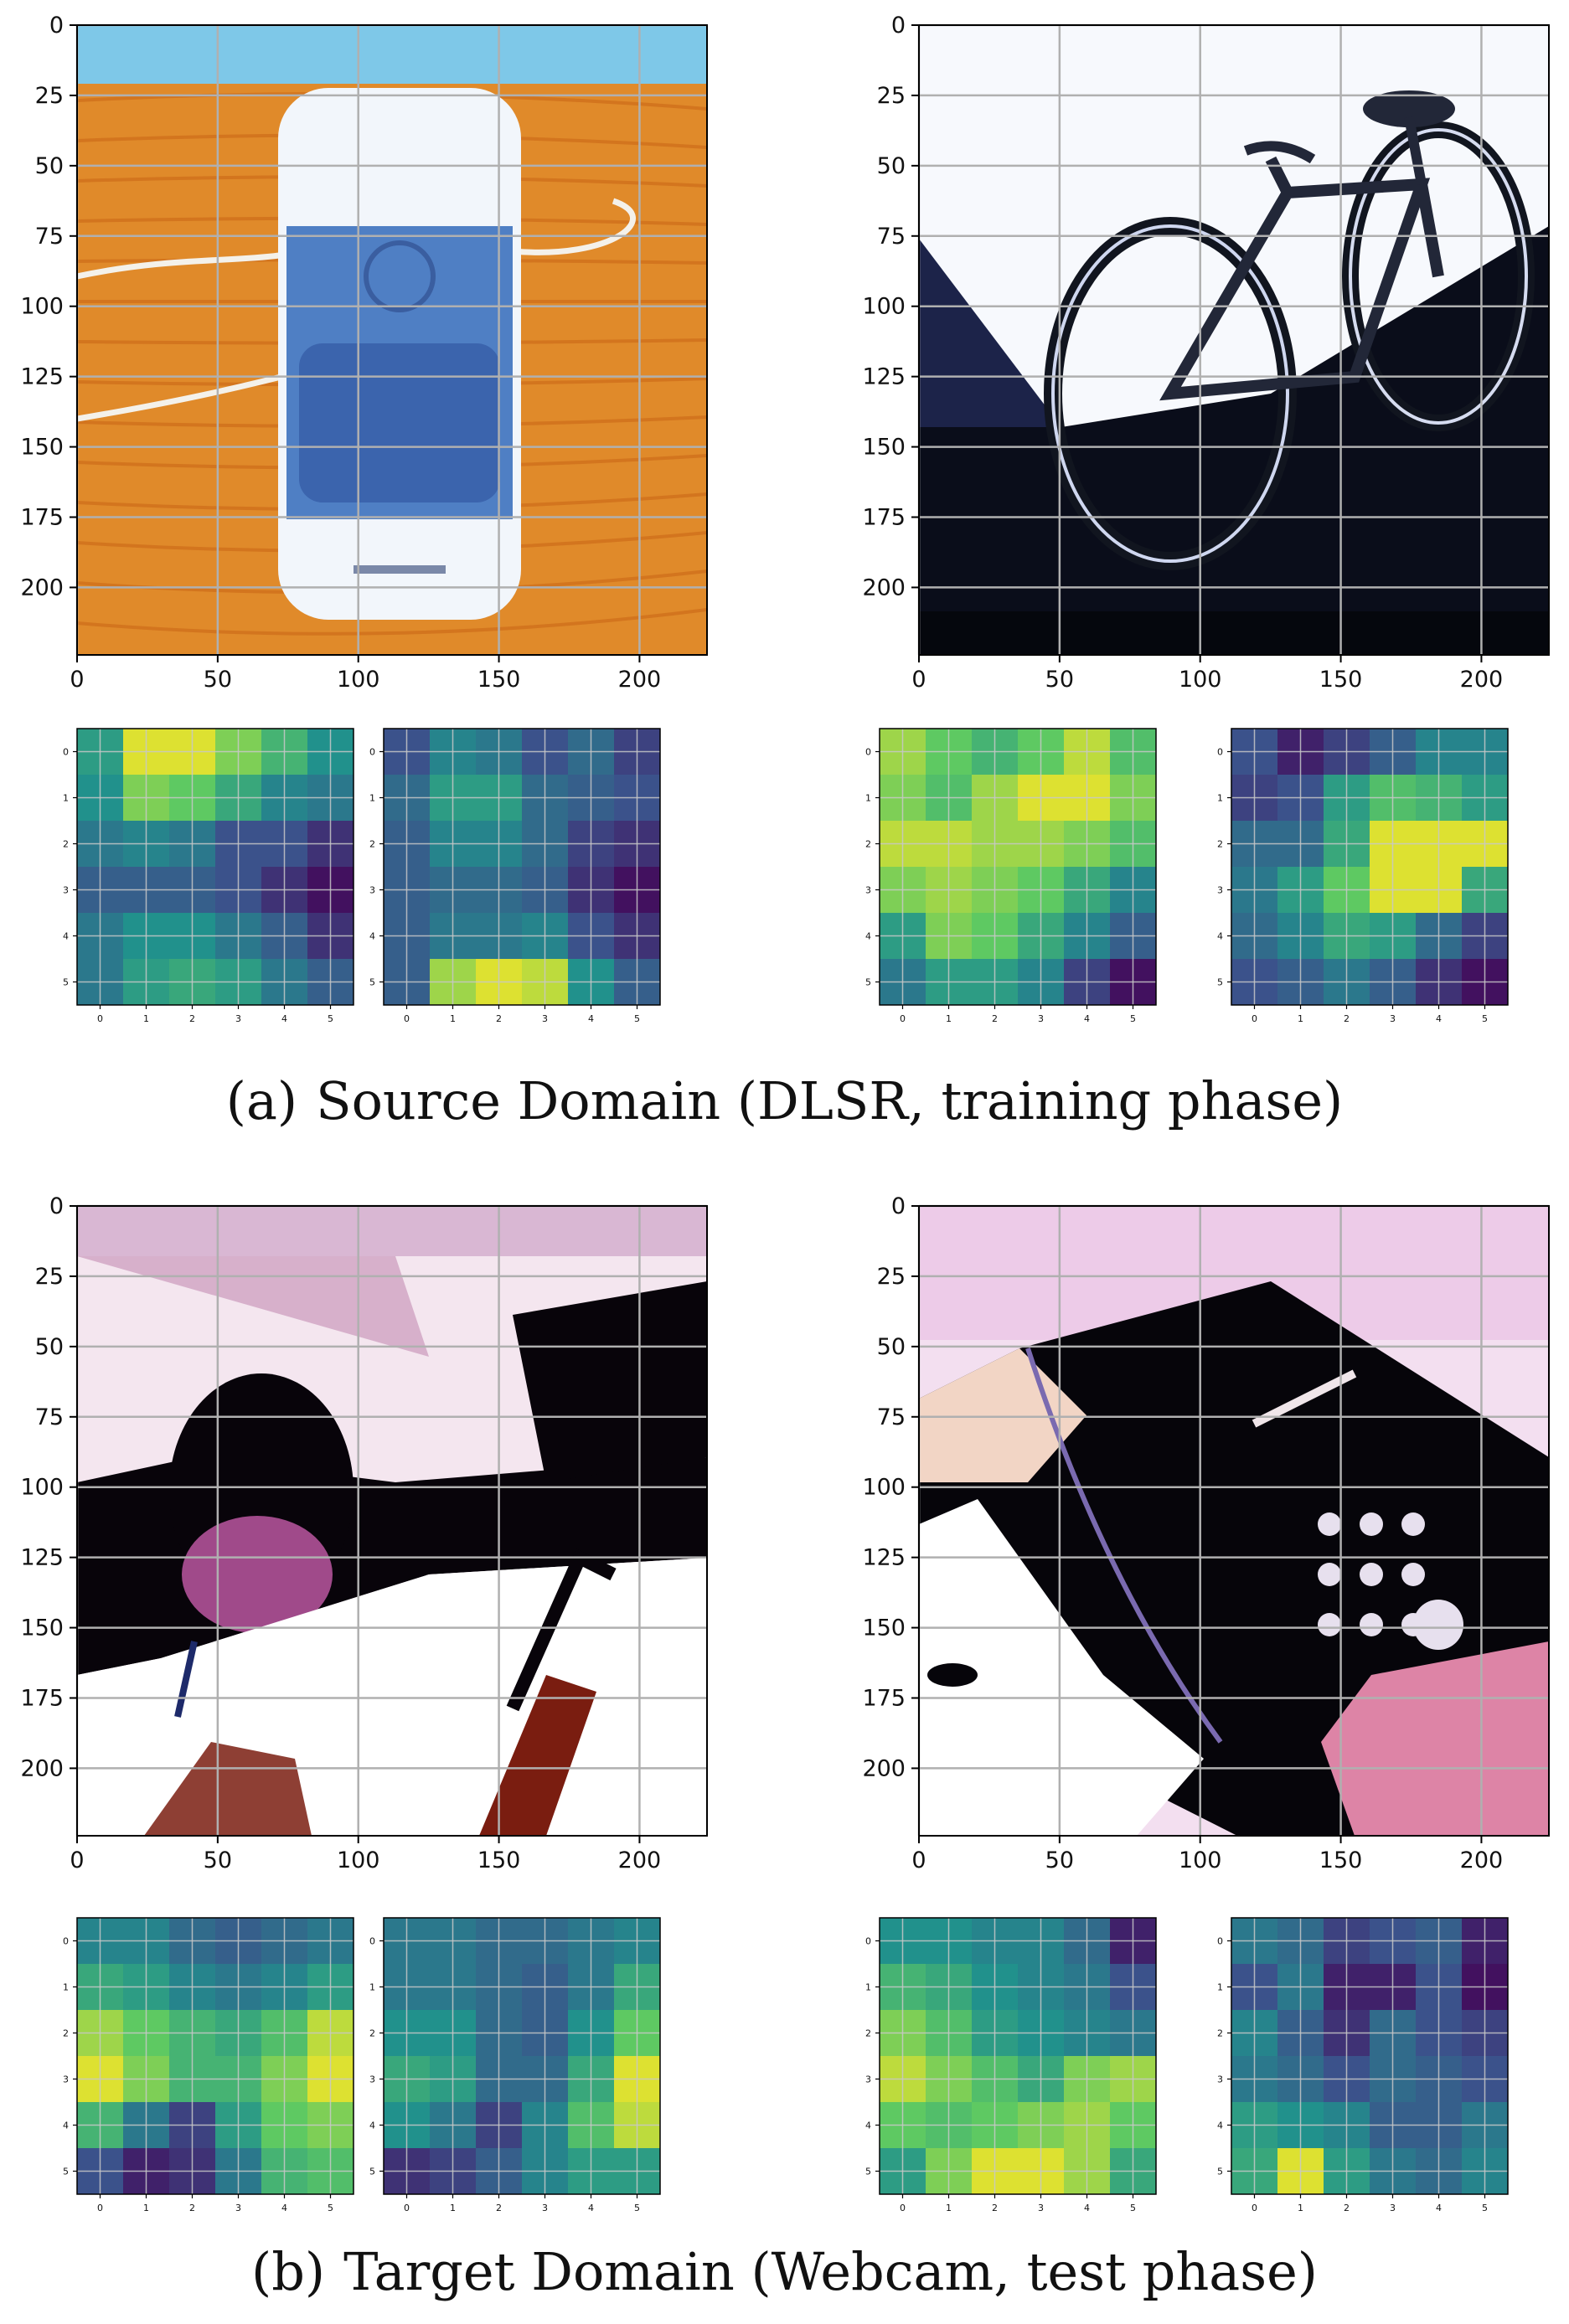 This screenshot has height=2324, width=1569. I want to click on heatmap-b-right-map-1: 0 1 2 3 4 5 0 1 2 3 4 5, so click(1011, 2065).